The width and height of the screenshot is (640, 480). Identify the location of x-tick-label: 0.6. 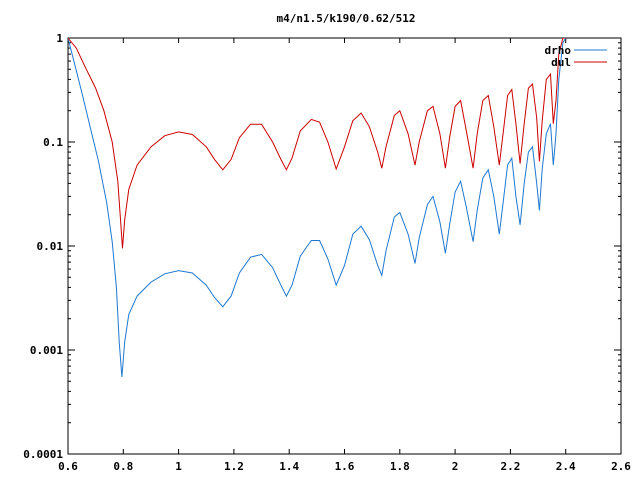
(68, 466).